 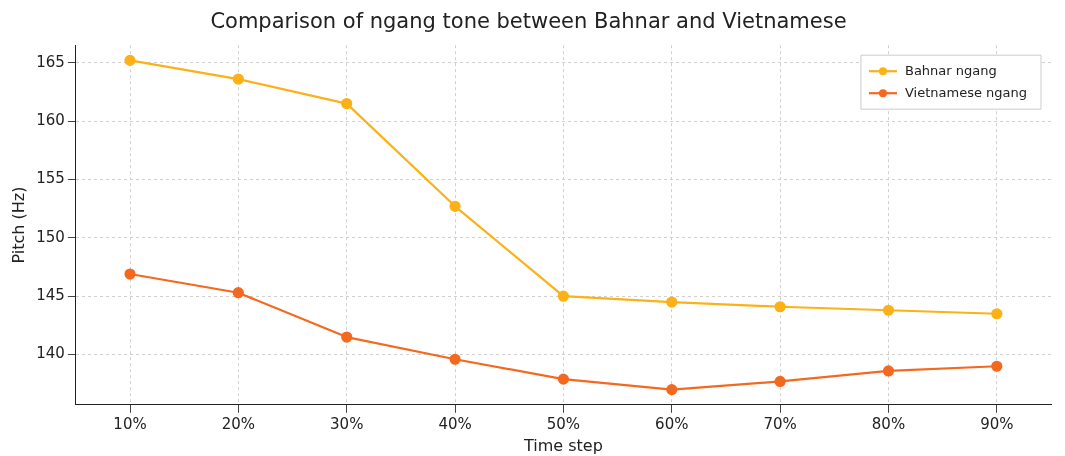 What do you see at coordinates (50, 295) in the screenshot?
I see `y-tick-label: 145` at bounding box center [50, 295].